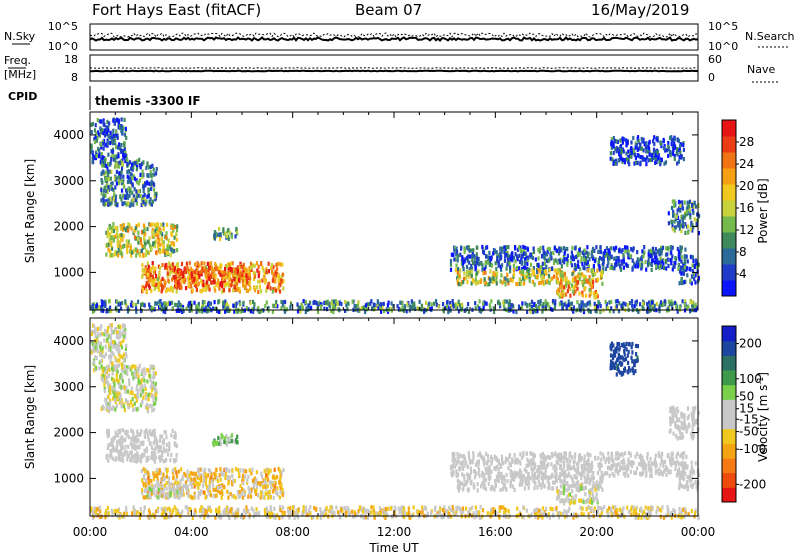  I want to click on nsearch-series, so click(394, 34).